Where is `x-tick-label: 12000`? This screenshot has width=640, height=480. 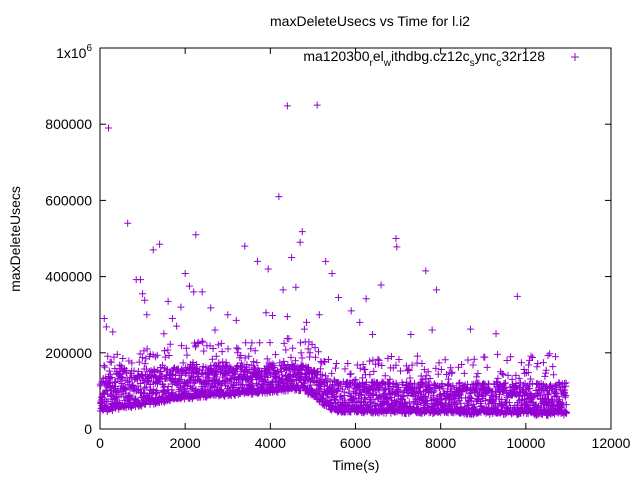 x-tick-label: 12000 is located at coordinates (611, 443).